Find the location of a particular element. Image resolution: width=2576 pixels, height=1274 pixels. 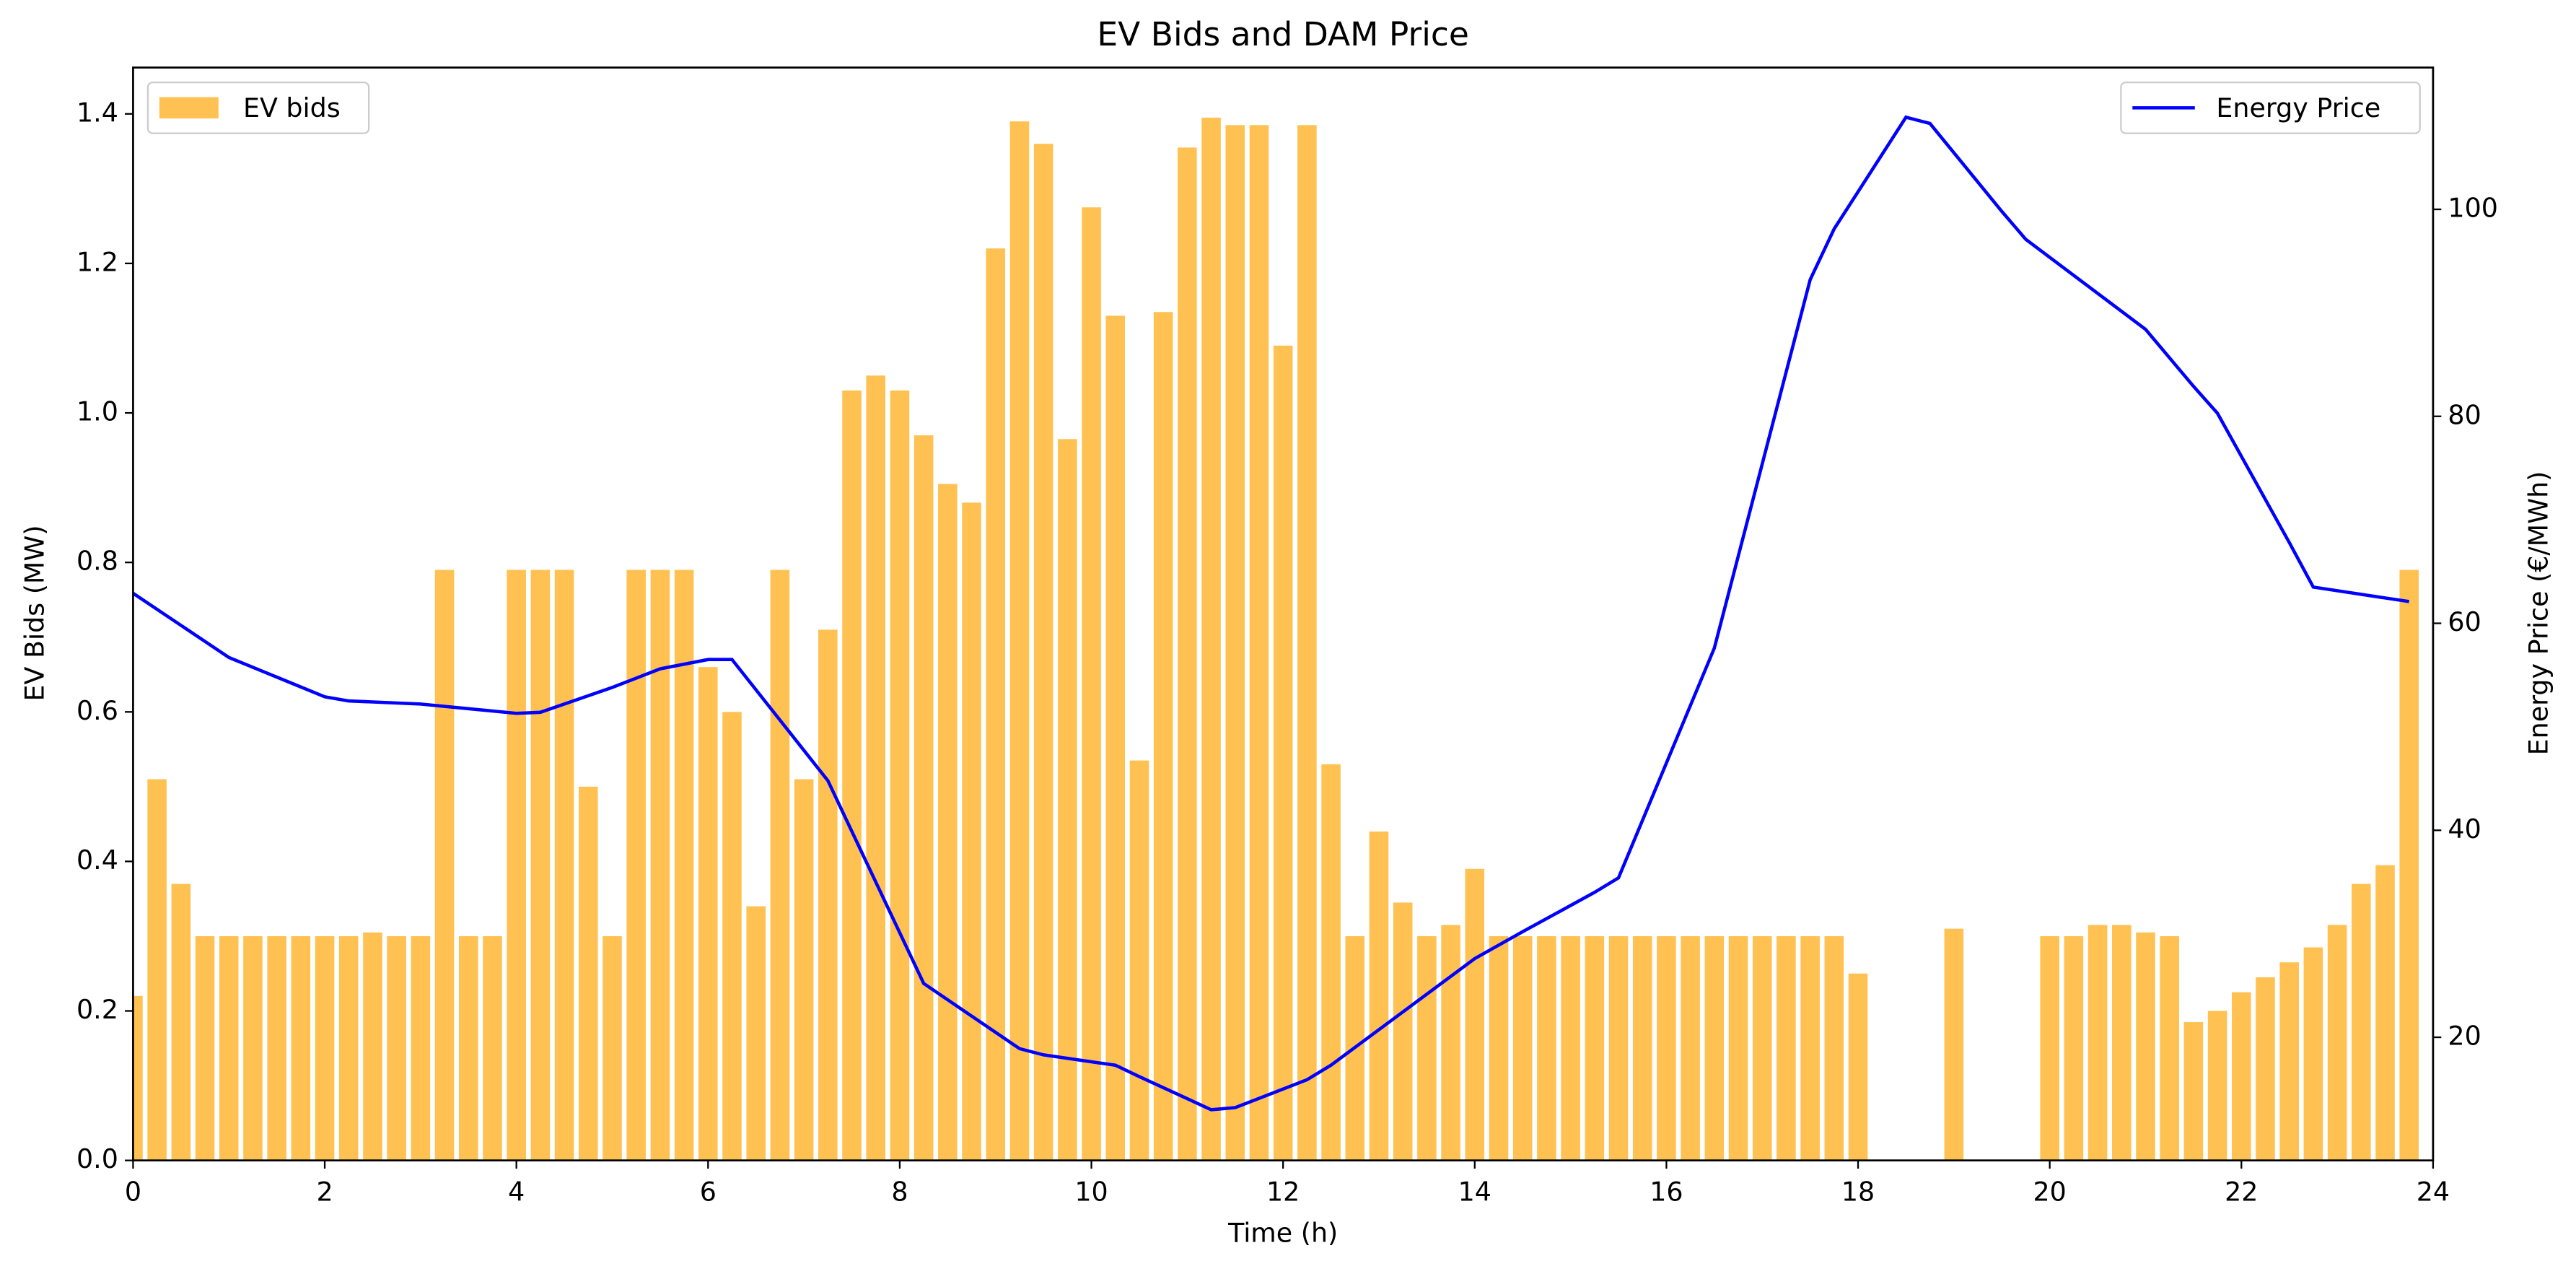

y-tick-label: 0.4 is located at coordinates (97, 860).